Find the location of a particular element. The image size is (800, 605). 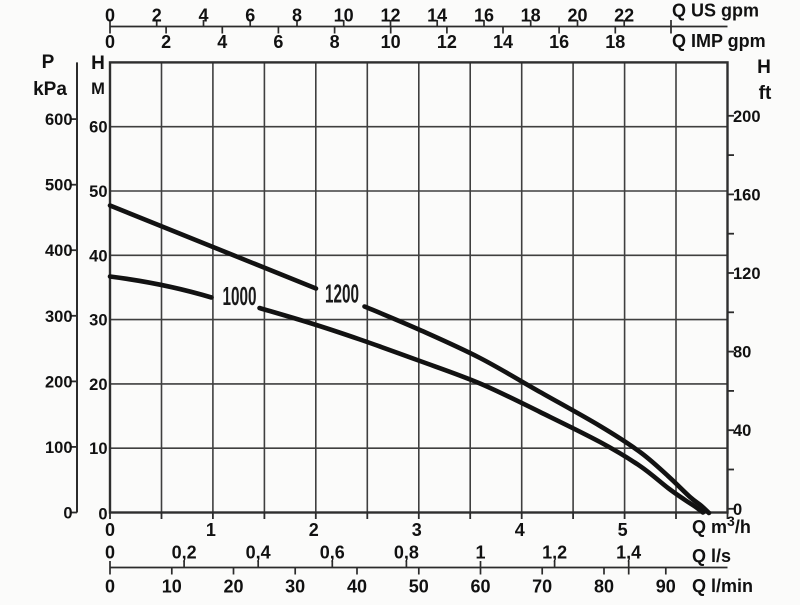

svg-text: 160 is located at coordinates (747, 195).